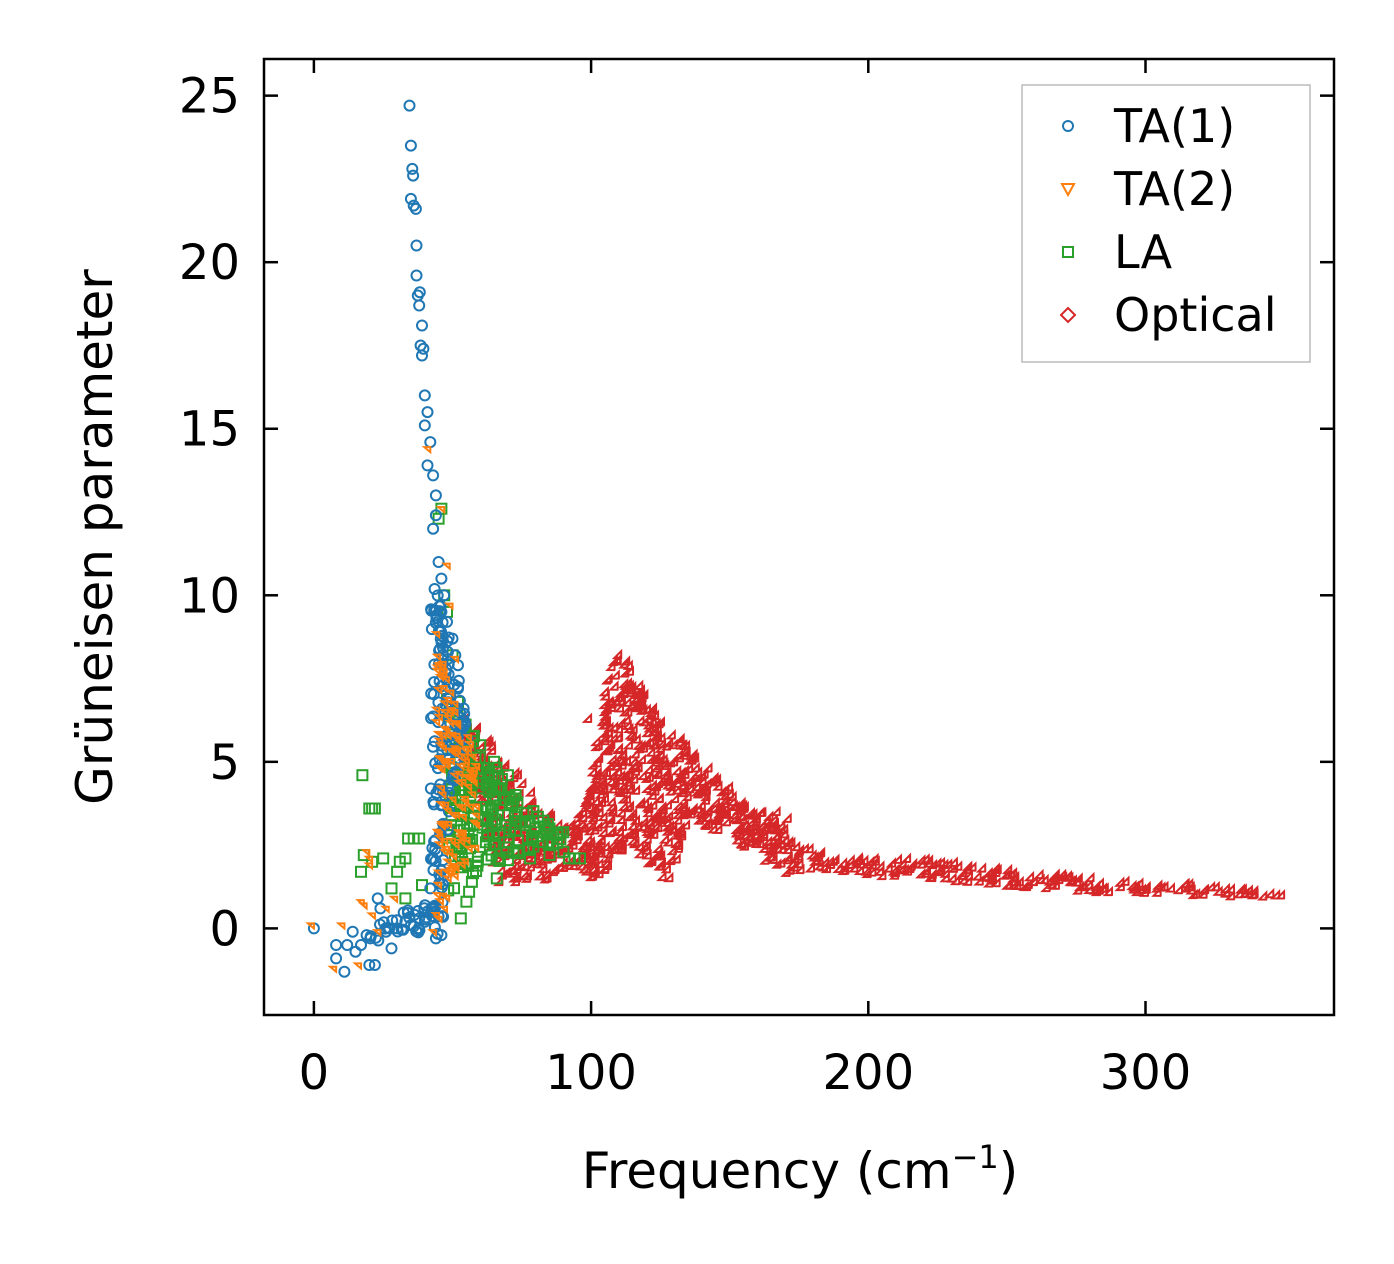  I want to click on x-axis-label: Frequency (cm−1), so click(800, 1169).